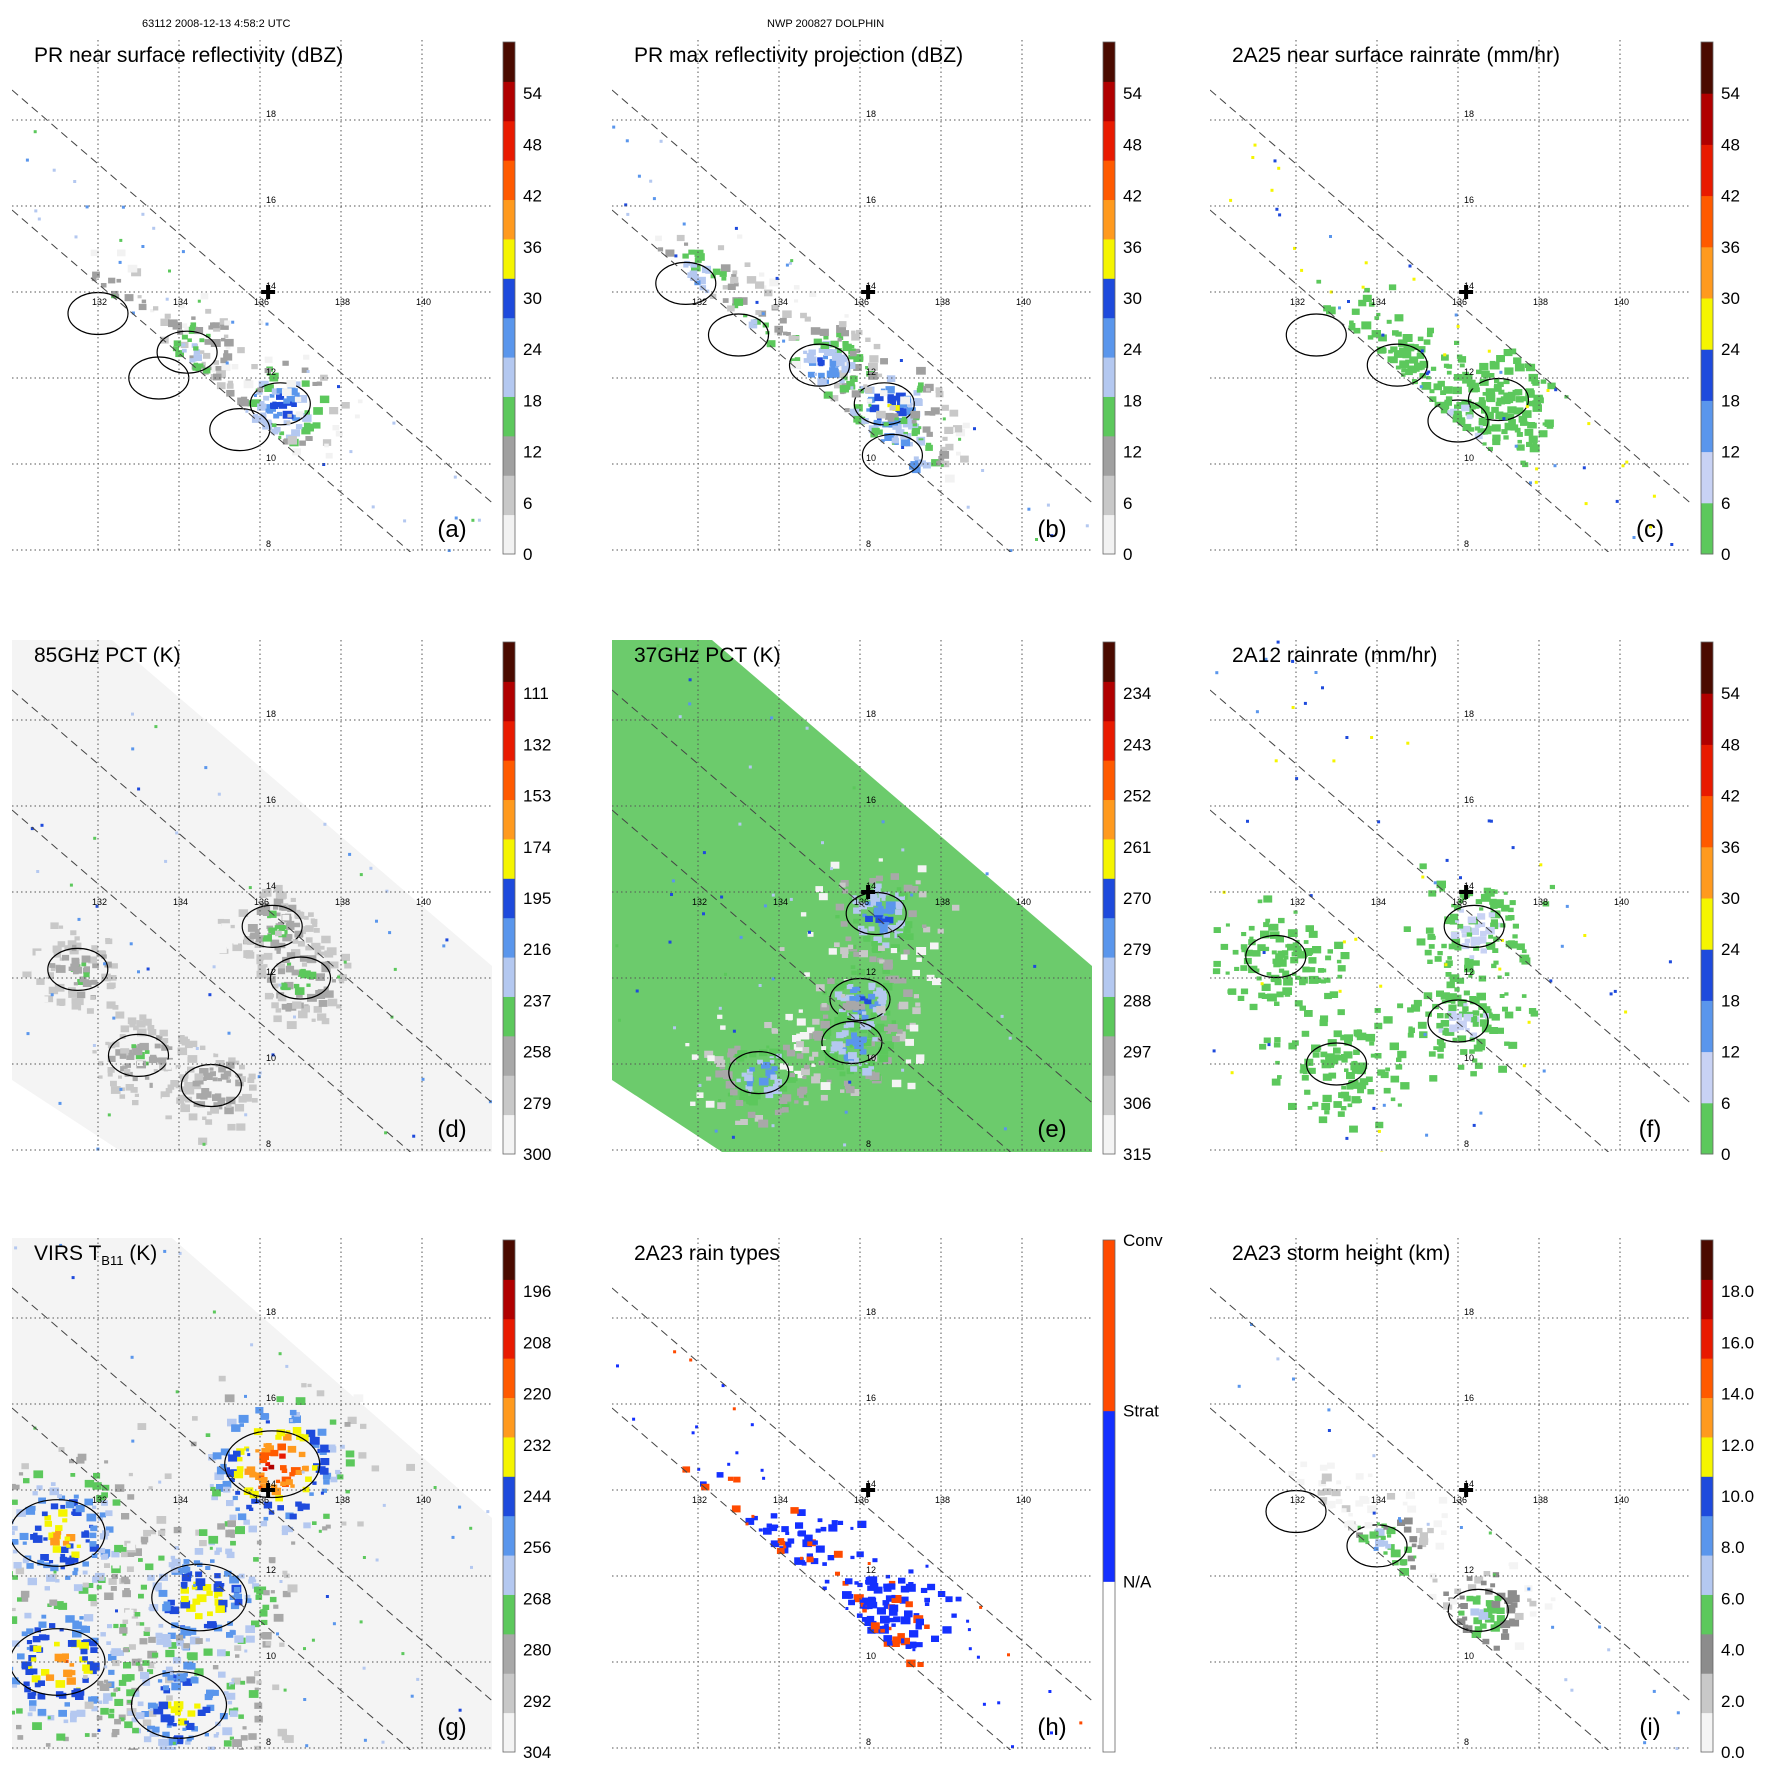  Describe the element at coordinates (1297, 302) in the screenshot. I see `tick-label-lon: 132` at that location.